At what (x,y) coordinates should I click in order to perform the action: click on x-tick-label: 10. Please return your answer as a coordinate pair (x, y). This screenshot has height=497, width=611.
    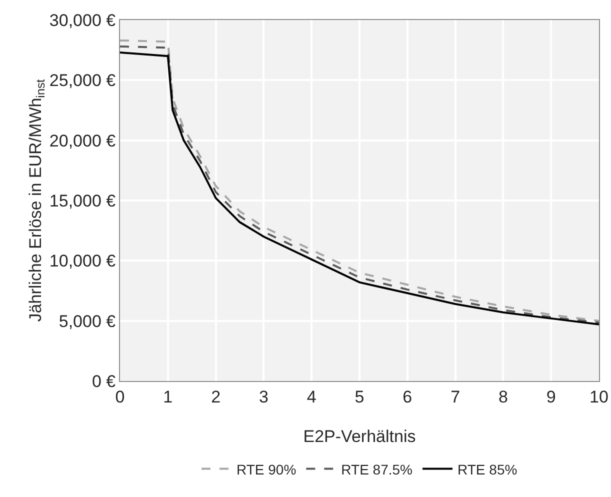
    Looking at the image, I should click on (599, 396).